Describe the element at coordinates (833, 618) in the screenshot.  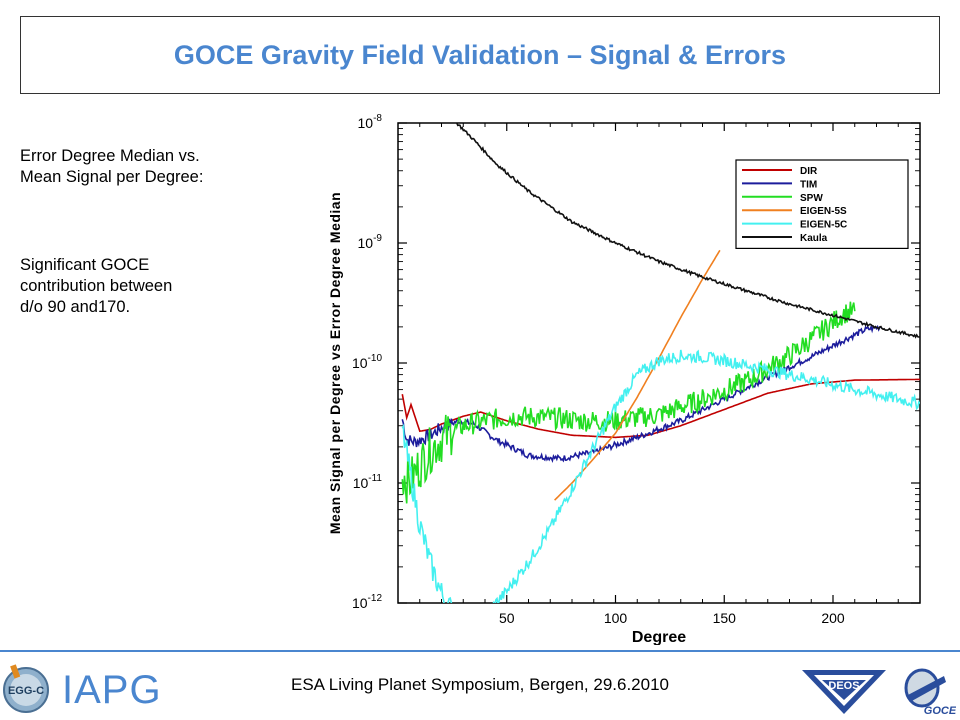
I see `x-tick-label: 200` at that location.